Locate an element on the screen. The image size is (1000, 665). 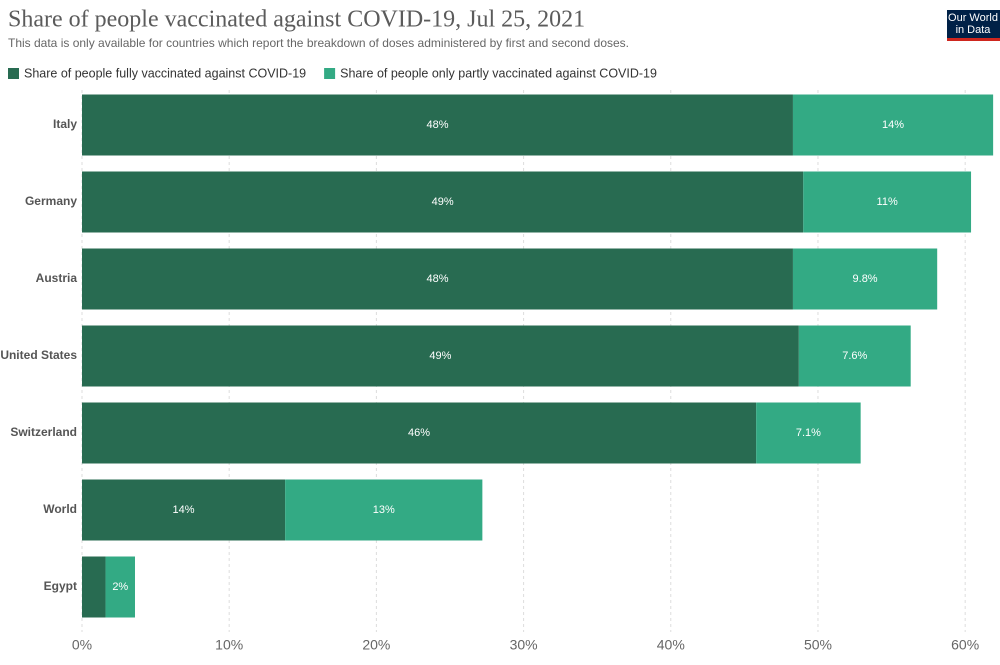
logo-text: Our World is located at coordinates (973, 18).